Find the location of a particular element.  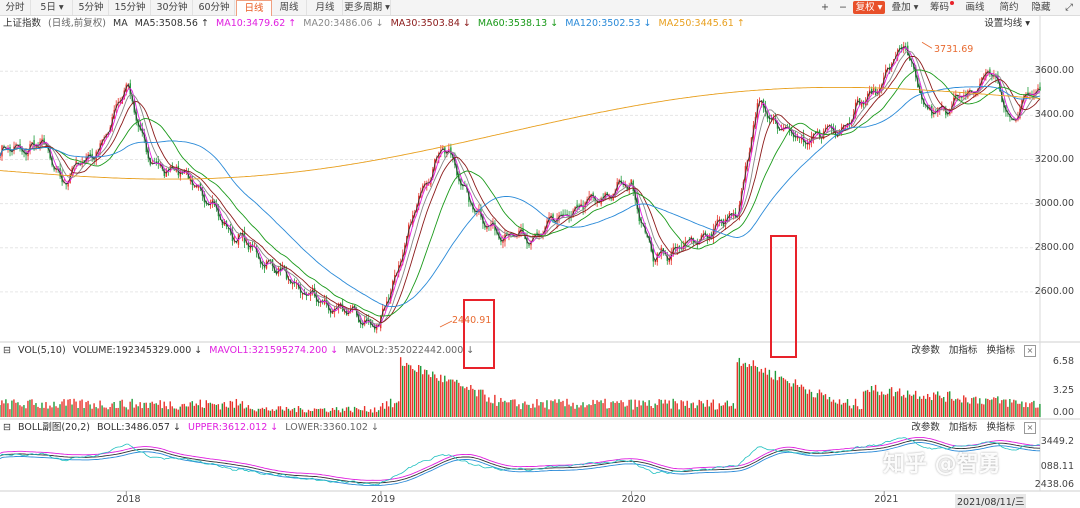

boll-collapse-icon: ⊟ is located at coordinates (7, 427).